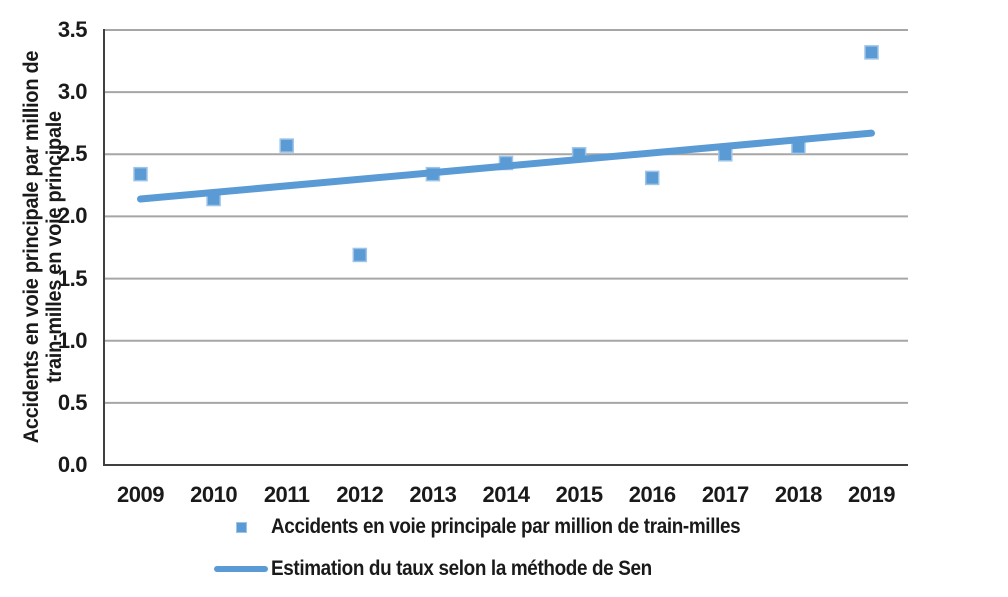  What do you see at coordinates (72, 340) in the screenshot?
I see `y-tick-label: 1.0` at bounding box center [72, 340].